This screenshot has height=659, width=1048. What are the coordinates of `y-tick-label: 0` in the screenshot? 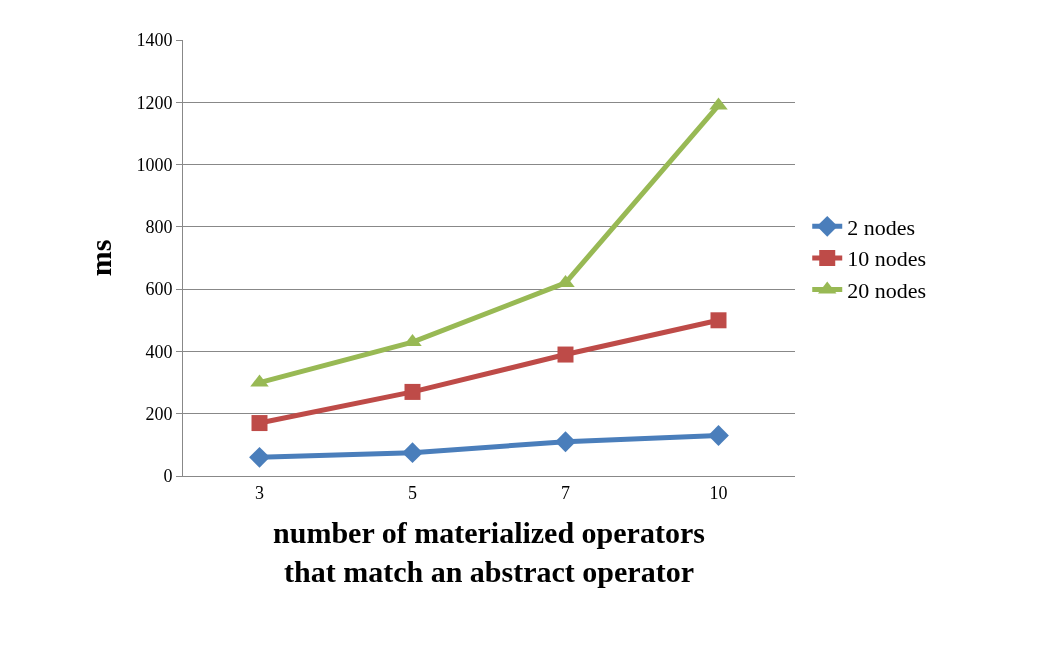 It's located at (168, 476).